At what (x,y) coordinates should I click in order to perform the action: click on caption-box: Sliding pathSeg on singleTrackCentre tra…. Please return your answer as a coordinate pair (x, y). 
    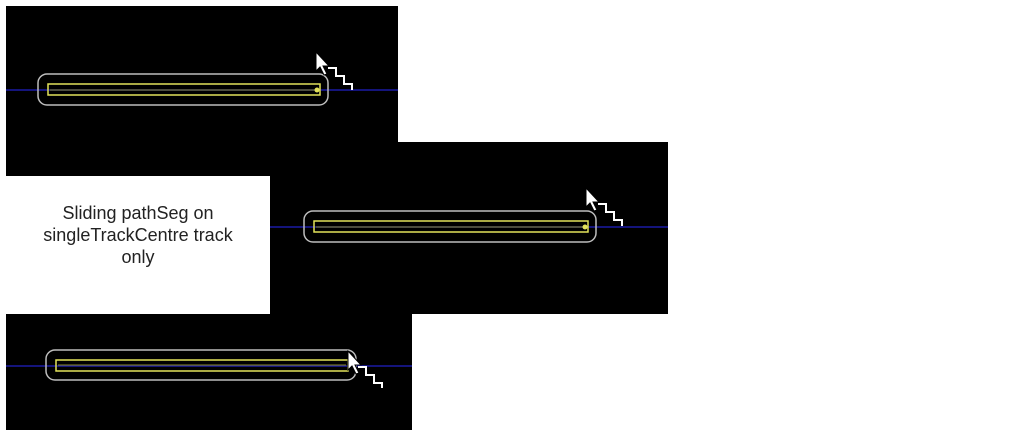
    Looking at the image, I should click on (138, 235).